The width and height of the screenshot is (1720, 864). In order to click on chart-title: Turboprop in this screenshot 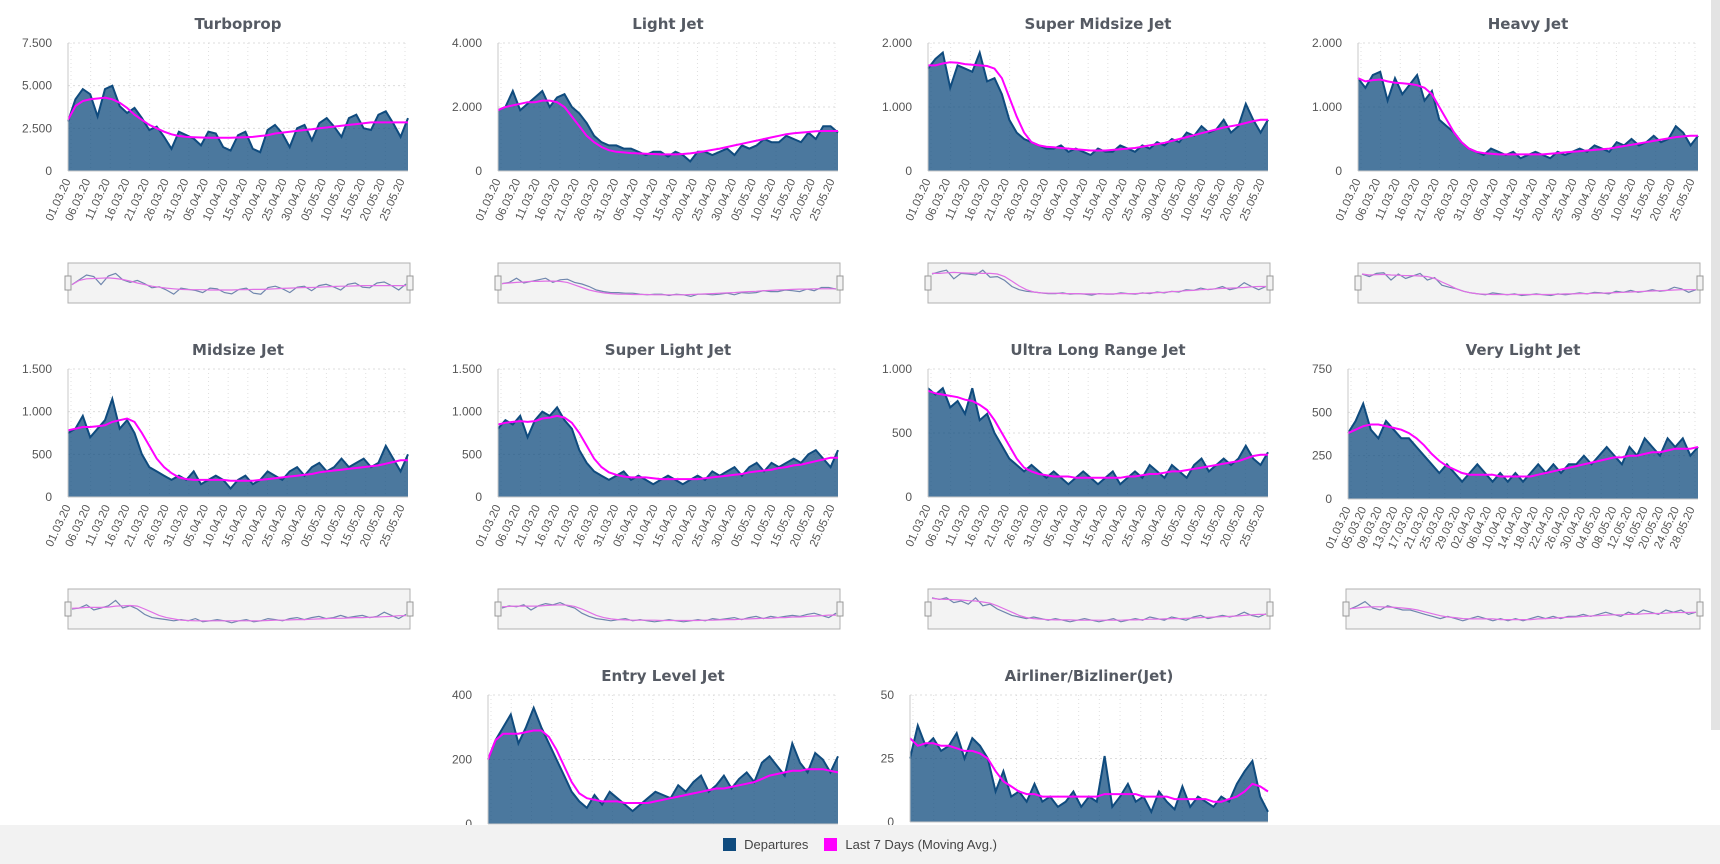, I will do `click(238, 24)`.